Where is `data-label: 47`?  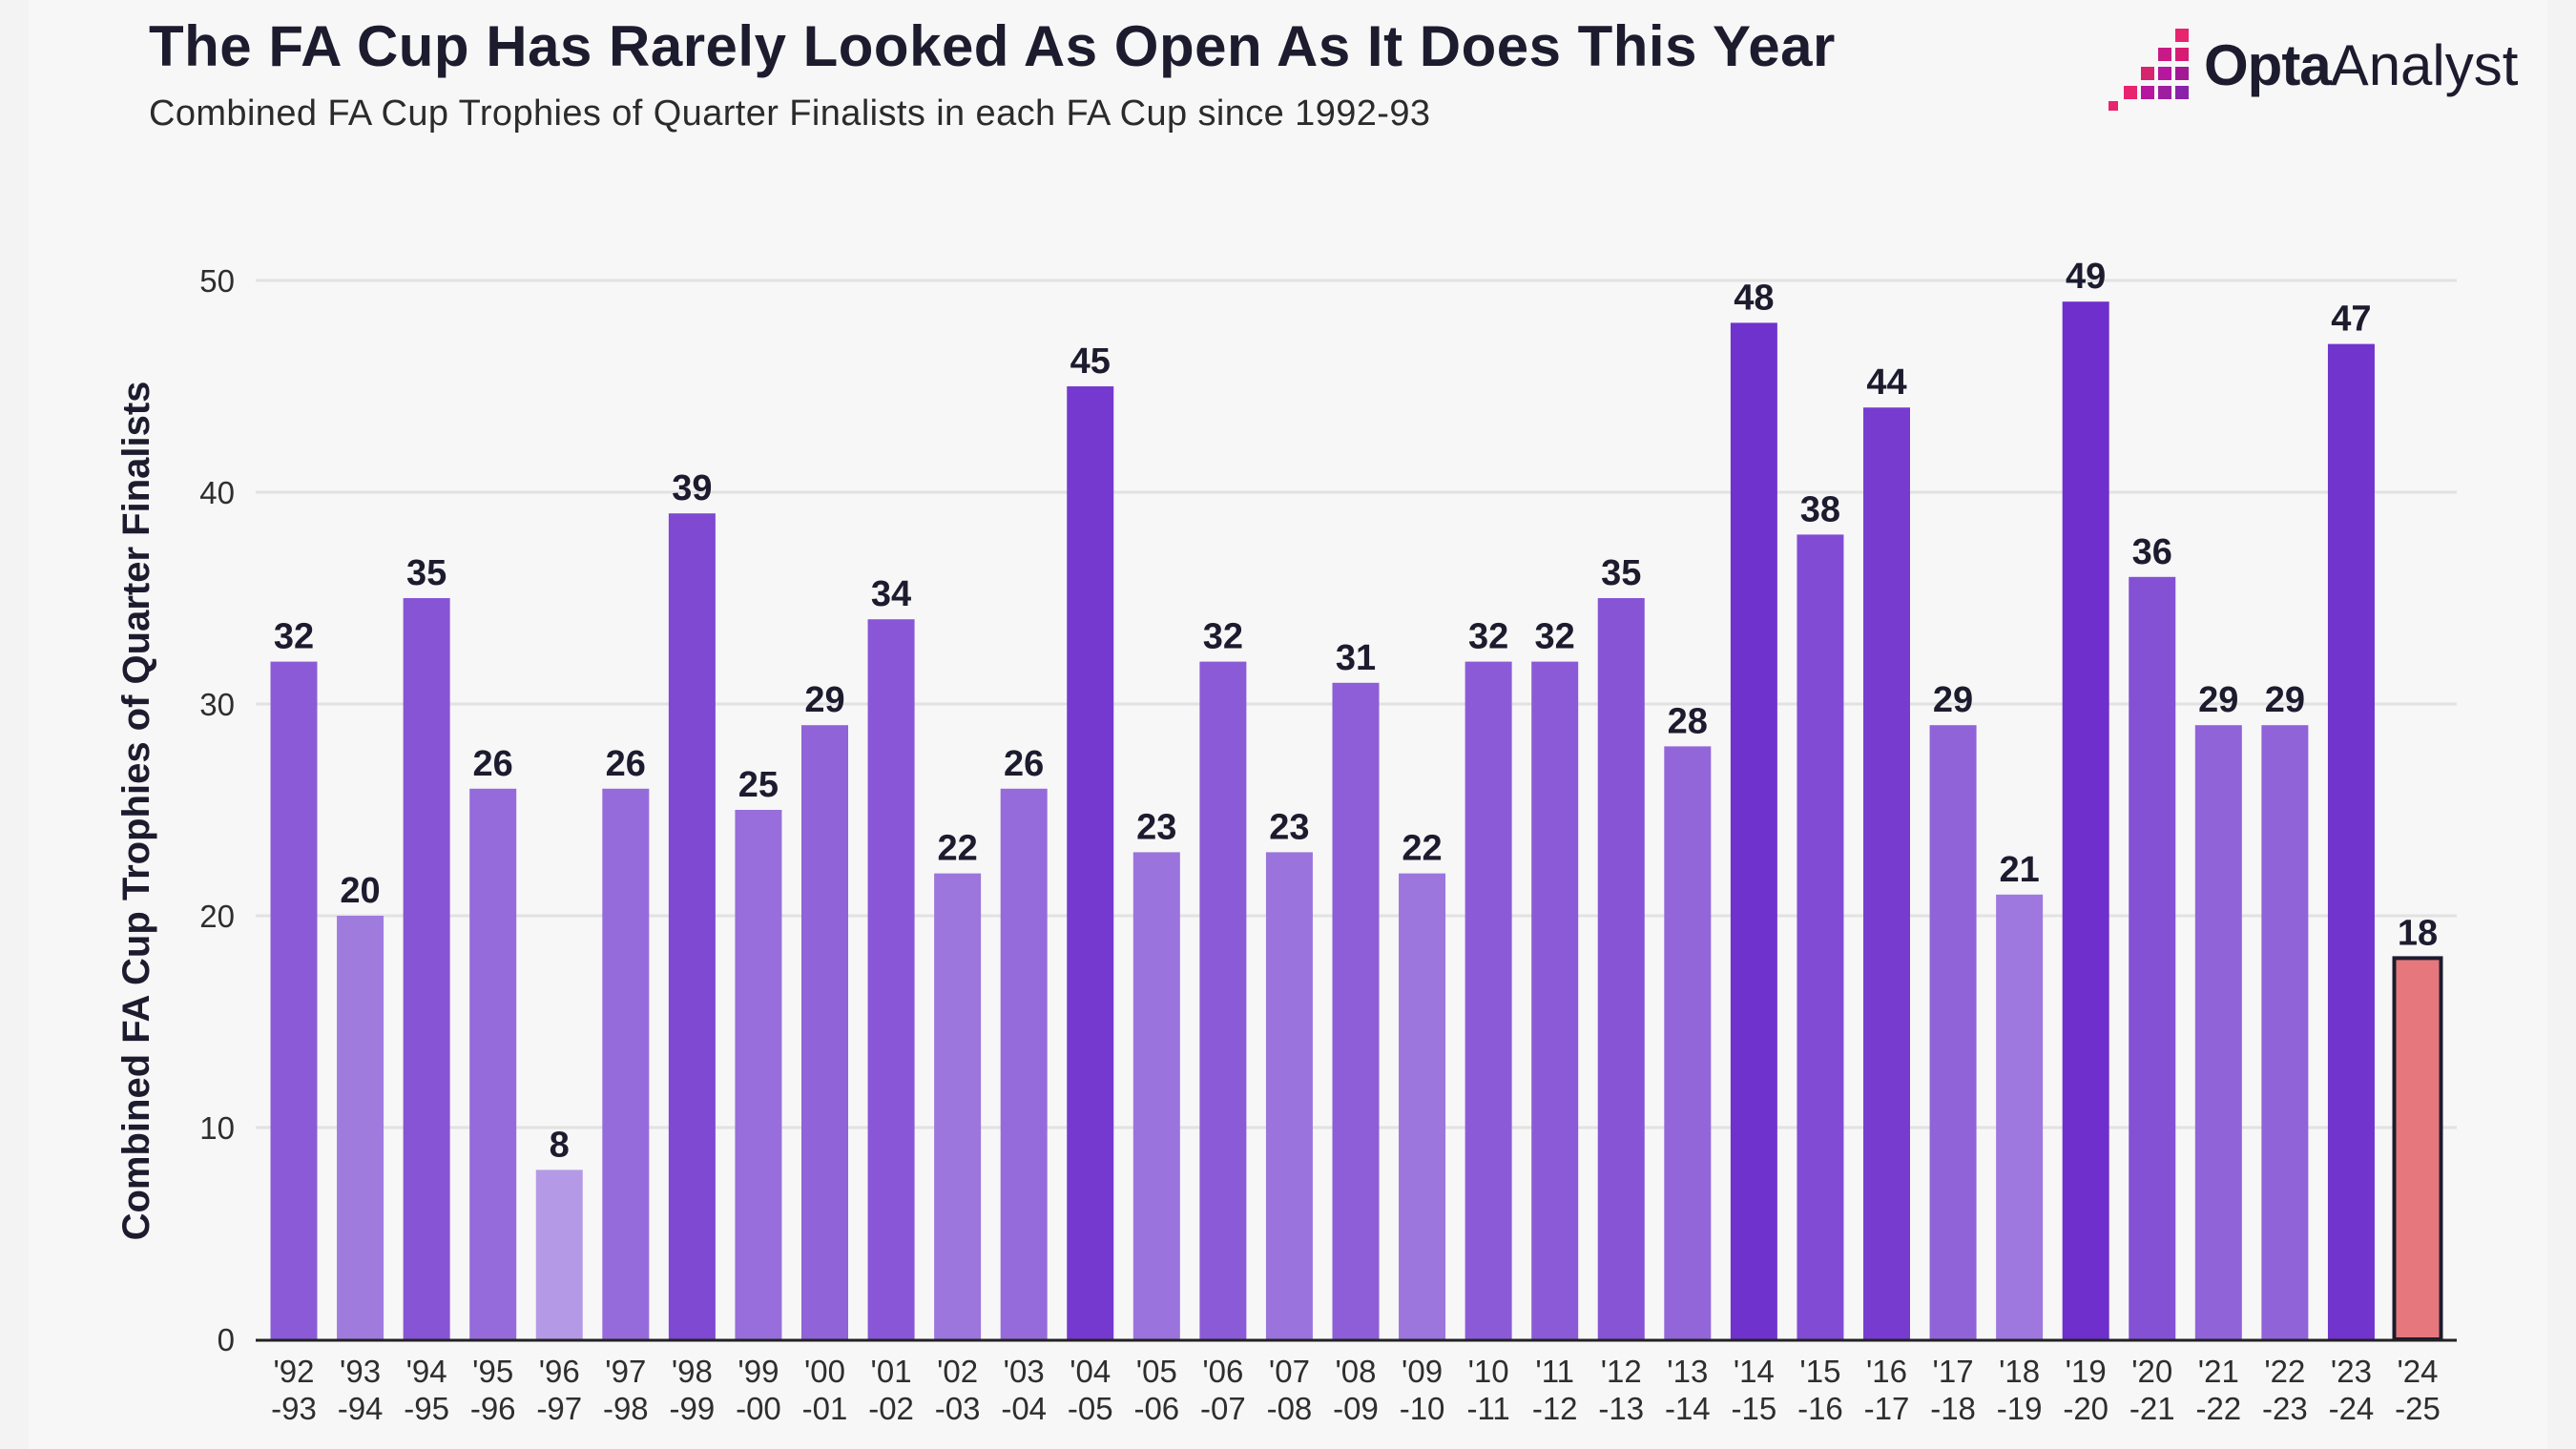
data-label: 47 is located at coordinates (2351, 320).